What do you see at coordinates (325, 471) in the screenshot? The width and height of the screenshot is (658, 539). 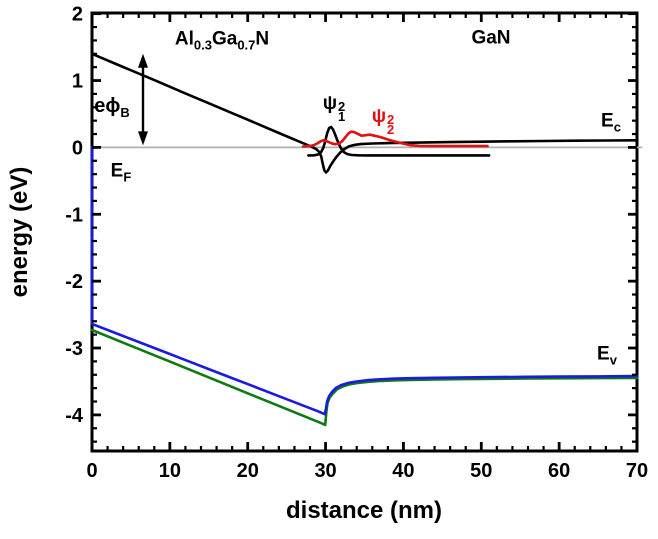 I see `x-tick-label: 30` at bounding box center [325, 471].